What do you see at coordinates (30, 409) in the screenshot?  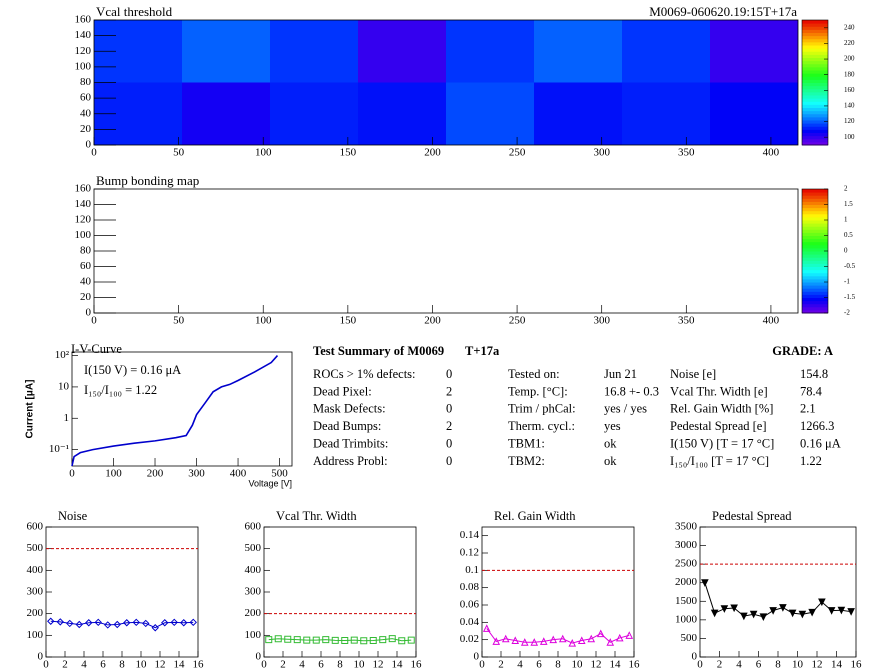 I see `y-axis-label: Current [μA]` at bounding box center [30, 409].